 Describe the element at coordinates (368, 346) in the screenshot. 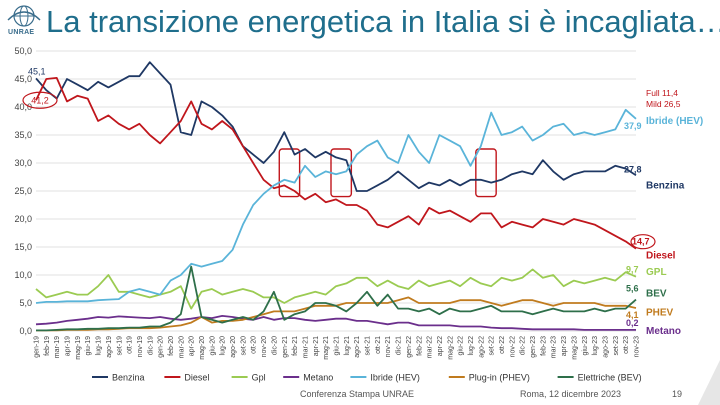

I see `x-tick-label: set-21` at that location.